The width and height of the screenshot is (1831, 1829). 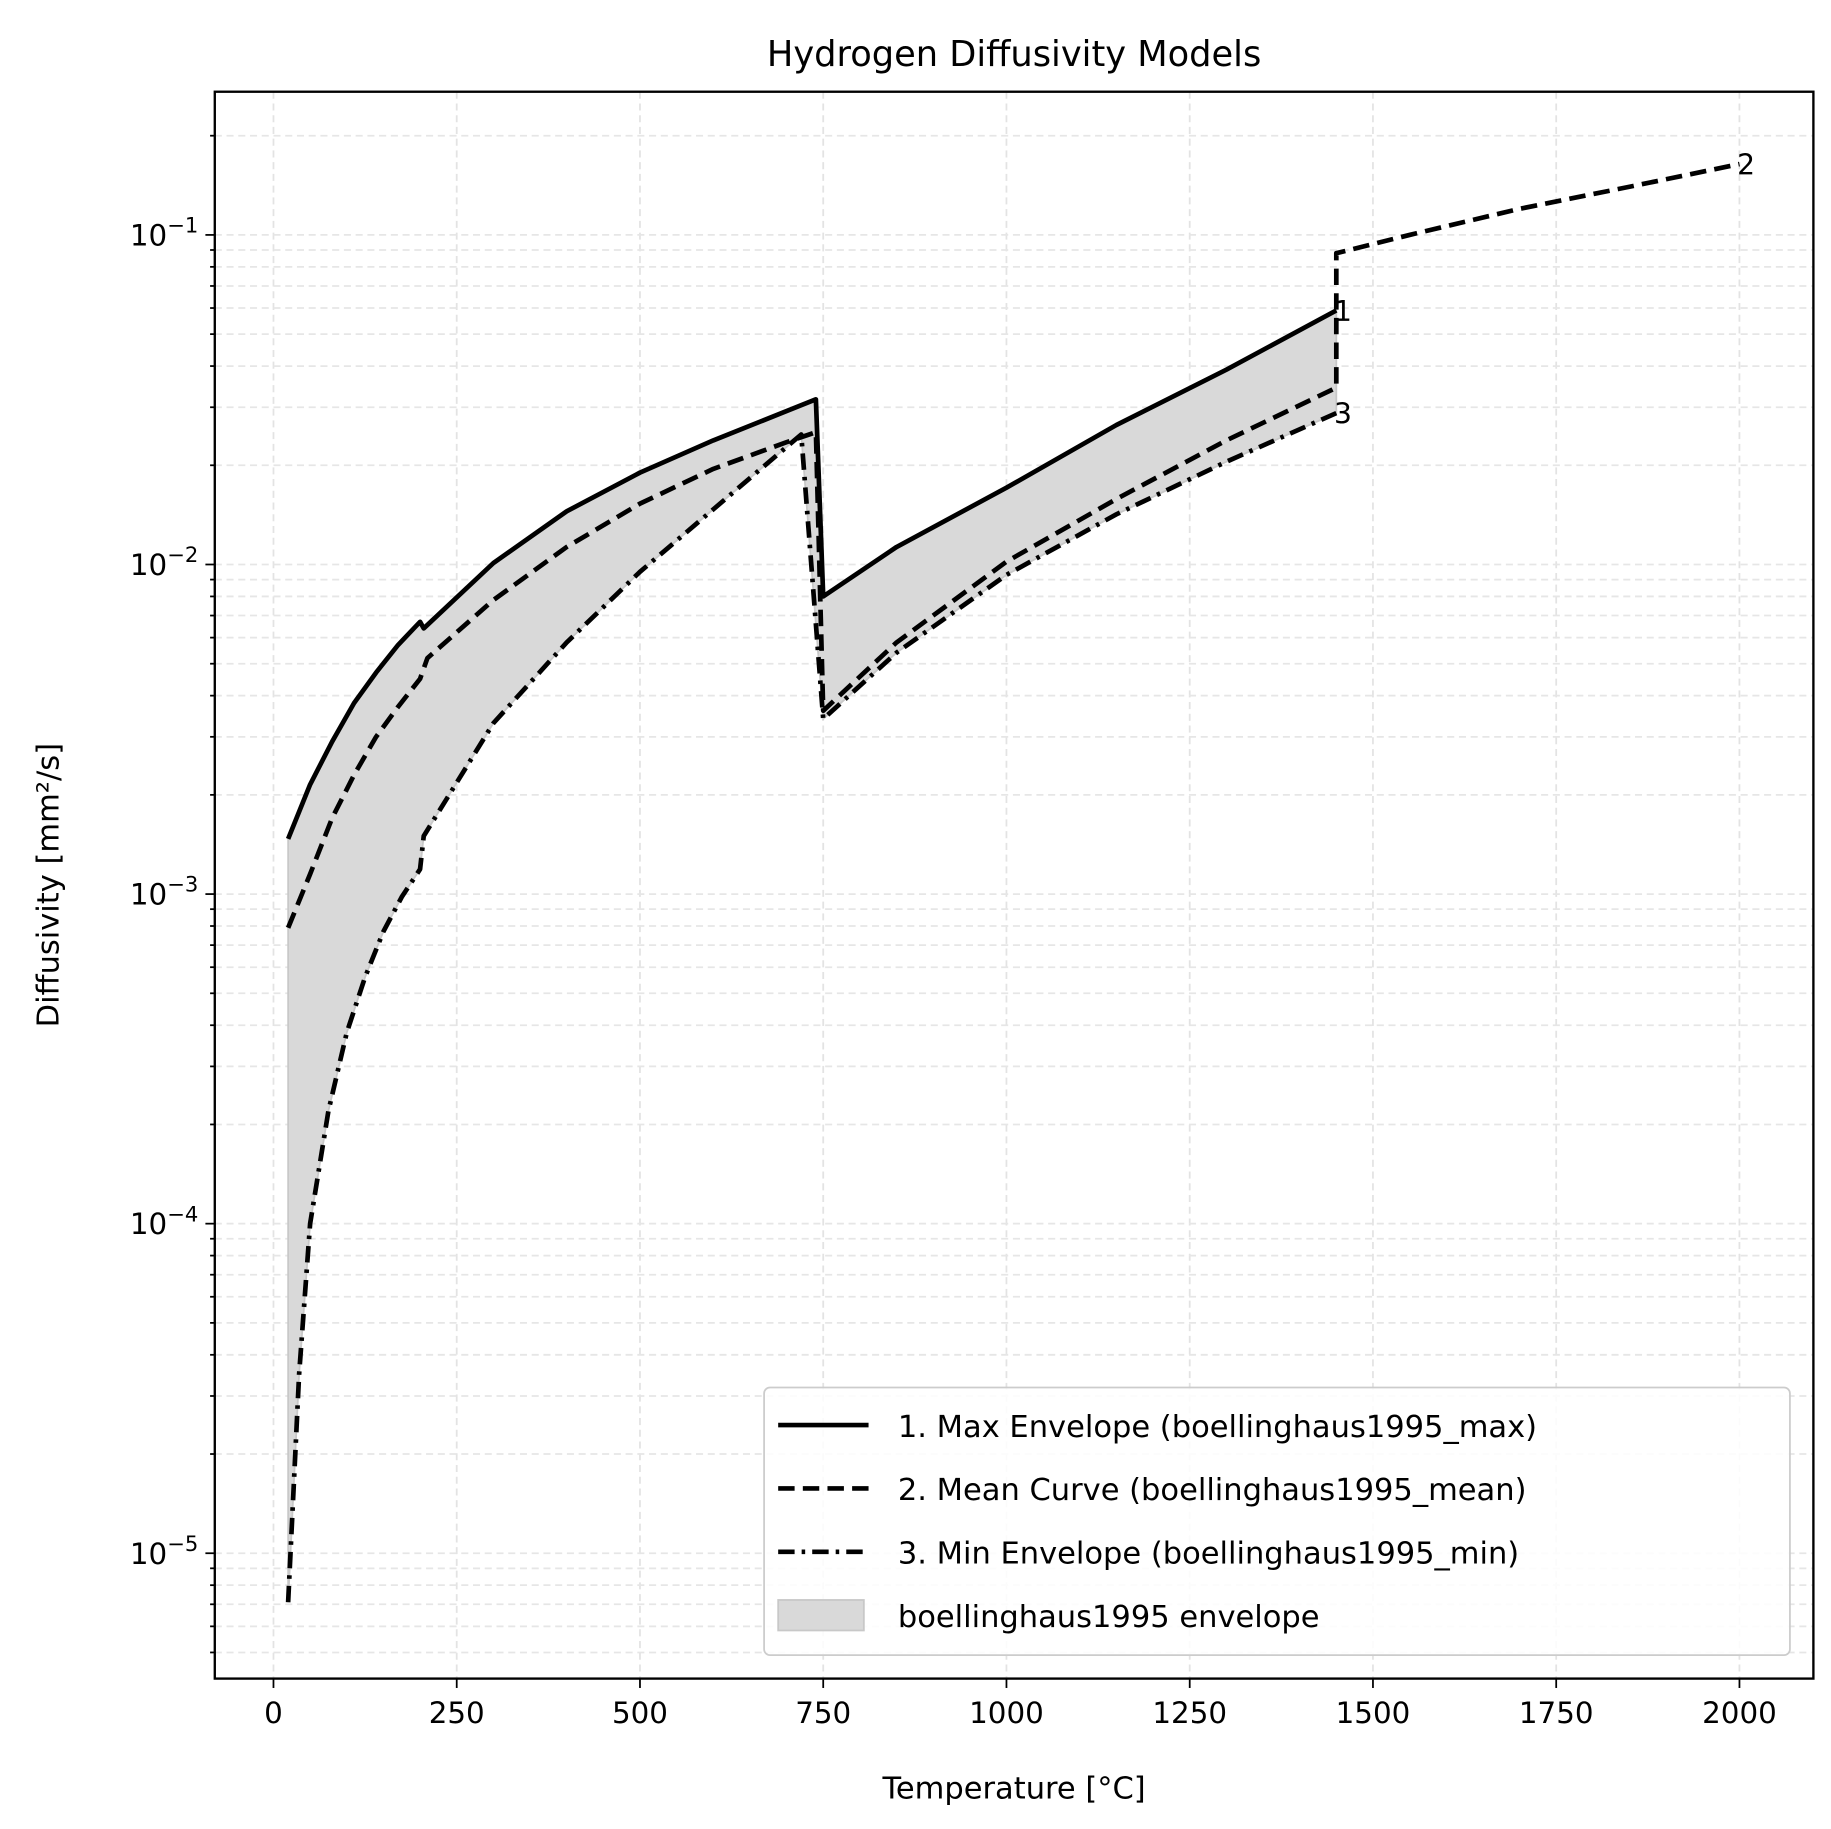 What do you see at coordinates (1189, 1713) in the screenshot?
I see `x-tick-label: 1250` at bounding box center [1189, 1713].